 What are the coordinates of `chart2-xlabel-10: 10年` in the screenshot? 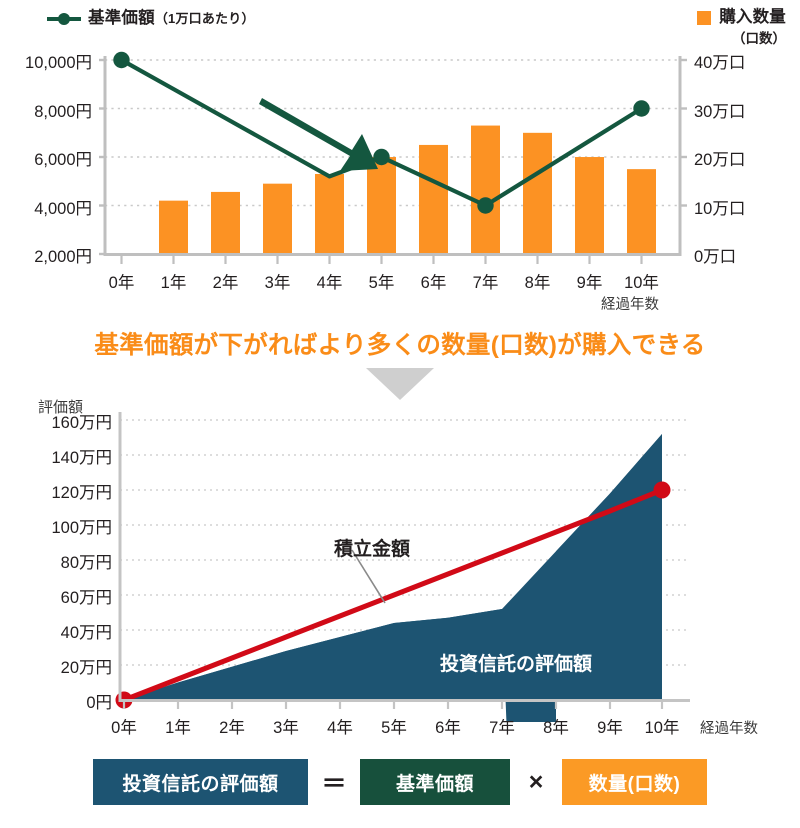 It's located at (662, 728).